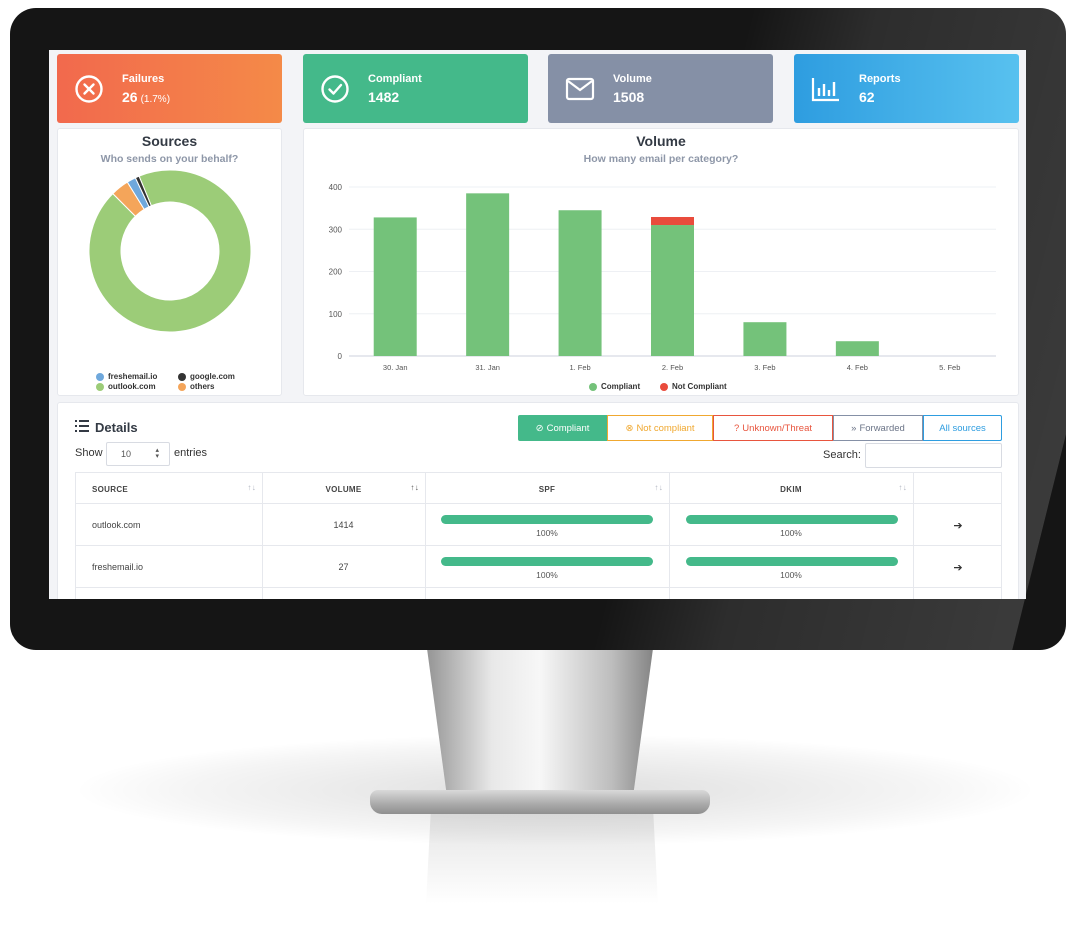  Describe the element at coordinates (949, 367) in the screenshot. I see `x-tick-label: 5. Feb` at that location.